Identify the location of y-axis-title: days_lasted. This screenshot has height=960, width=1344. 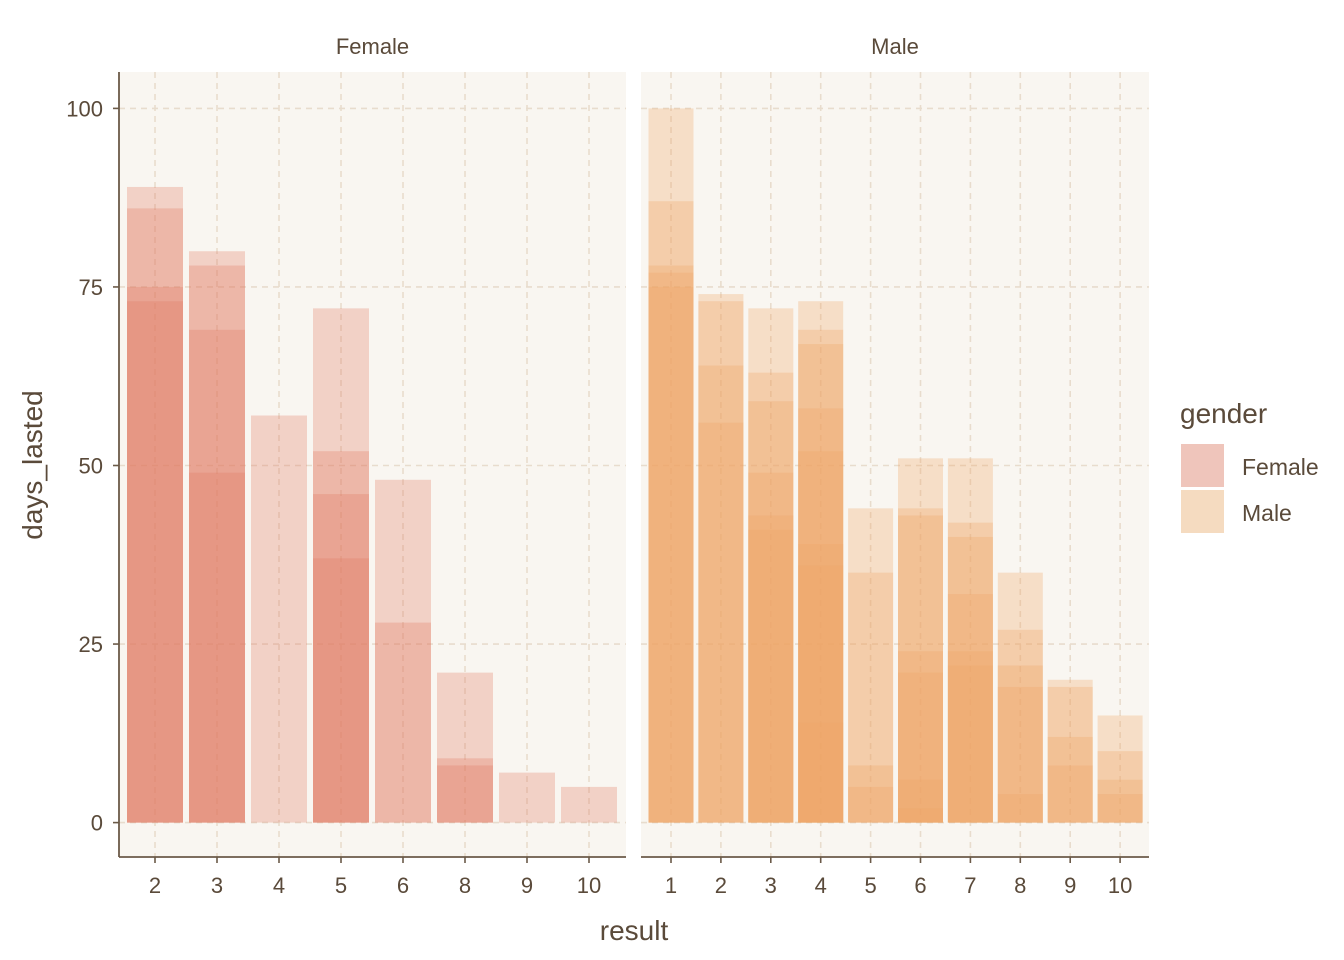
(32, 464).